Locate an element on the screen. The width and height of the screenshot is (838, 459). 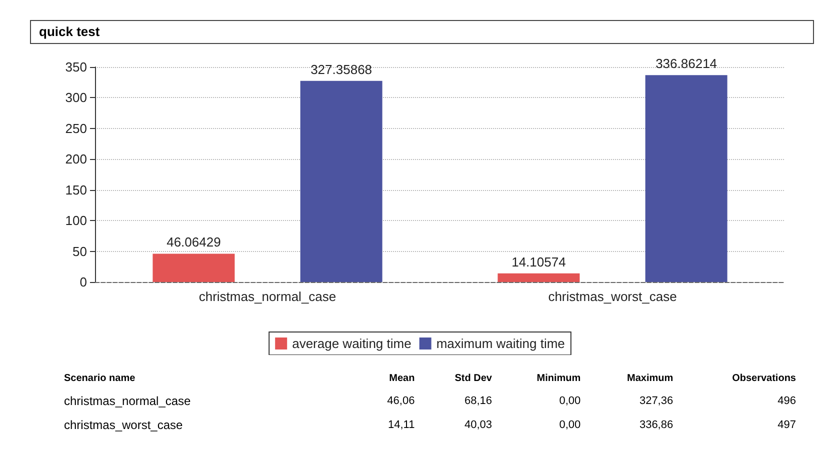
text: 327,36 is located at coordinates (656, 401).